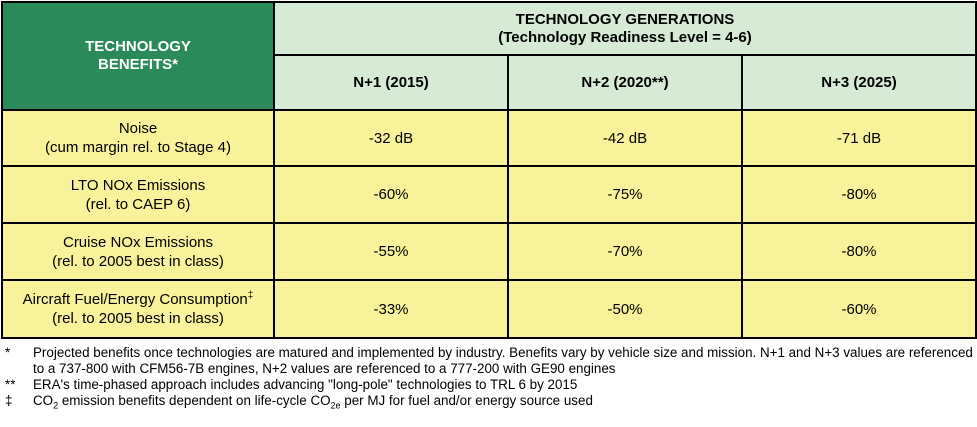 This screenshot has width=977, height=427. I want to click on generations-subtitle: (Technology Readiness Level = 4-6), so click(625, 37).